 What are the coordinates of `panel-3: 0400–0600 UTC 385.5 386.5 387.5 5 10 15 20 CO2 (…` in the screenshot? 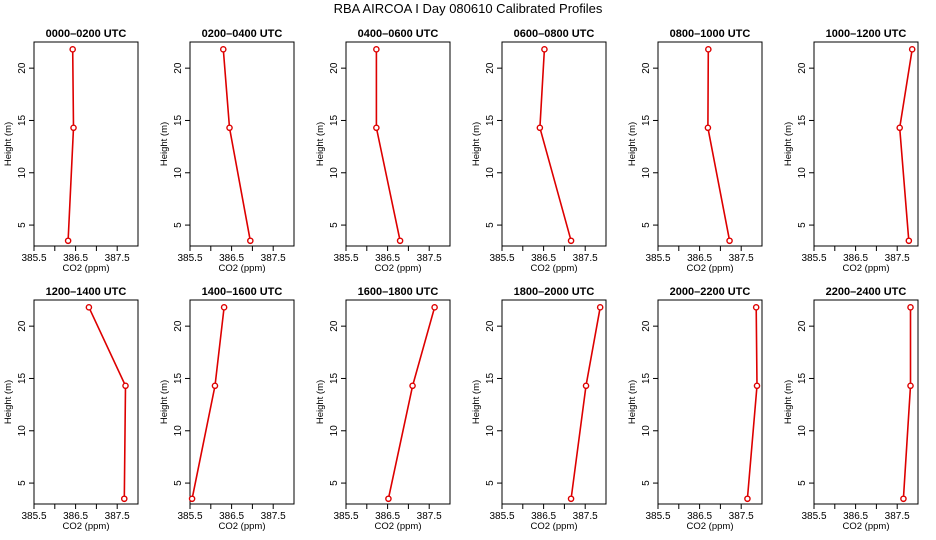 It's located at (383, 151).